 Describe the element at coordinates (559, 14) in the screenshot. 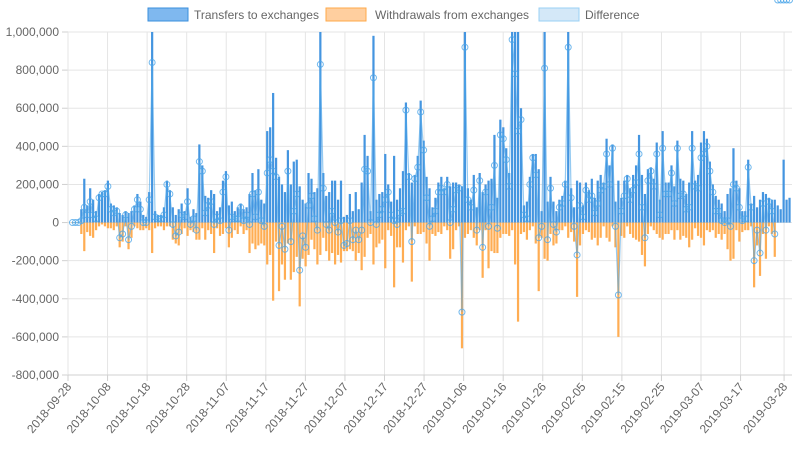

I see `legend-swatch` at that location.